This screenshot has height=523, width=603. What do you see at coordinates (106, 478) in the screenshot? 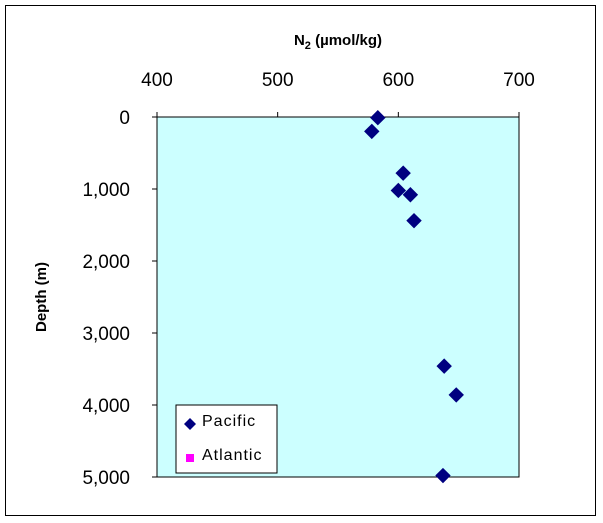
I see `y-tick-label: 5,000` at bounding box center [106, 478].